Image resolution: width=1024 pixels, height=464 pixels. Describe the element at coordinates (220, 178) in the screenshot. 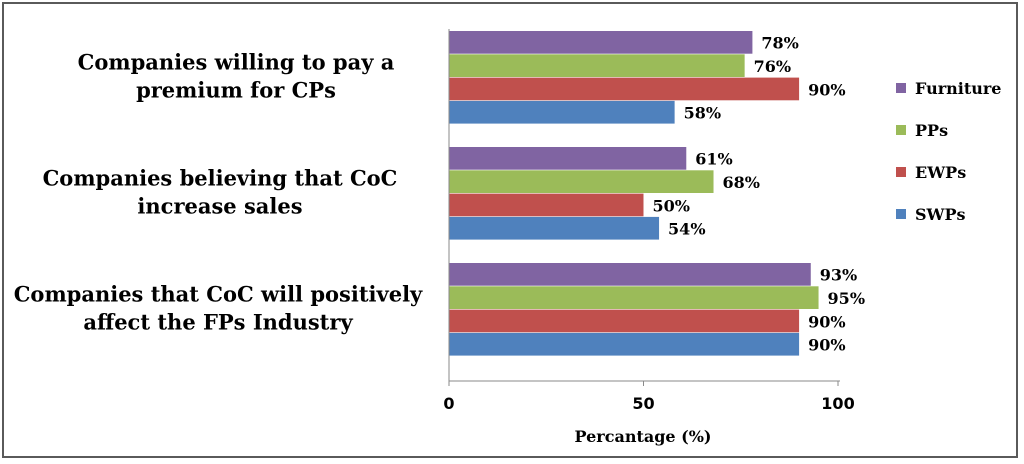

I see `category-label-1-line-0: Companies believing that CoC` at that location.